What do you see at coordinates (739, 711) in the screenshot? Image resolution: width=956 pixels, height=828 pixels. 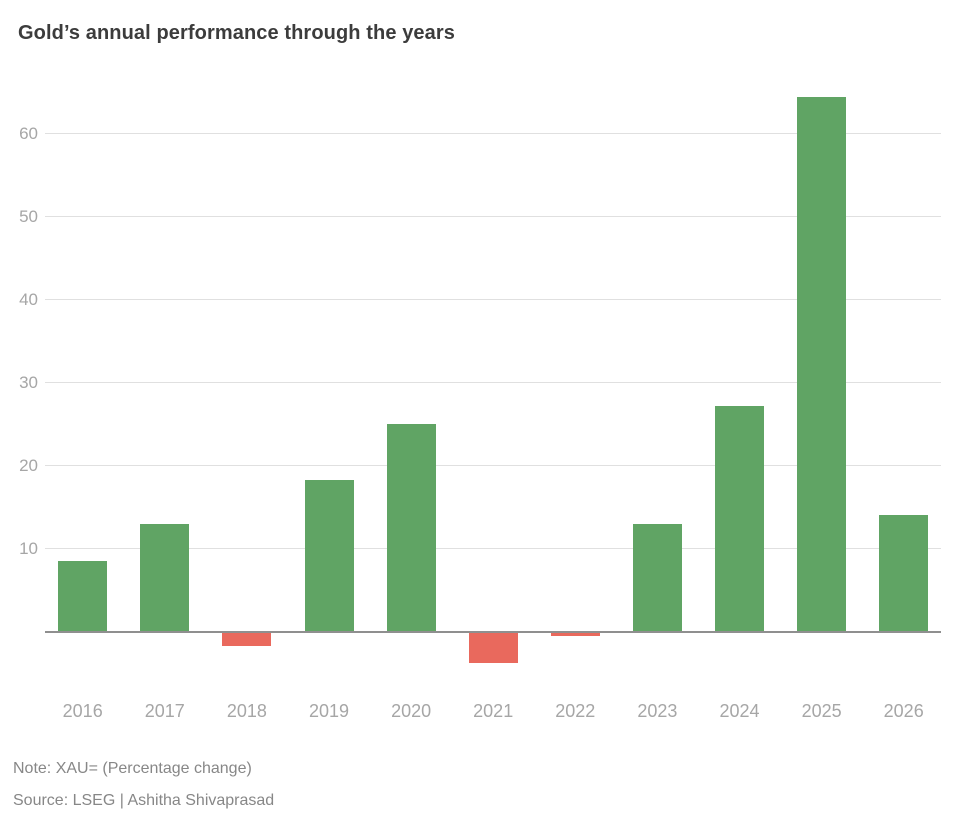 I see `x-axis-tick-2024: 2024` at bounding box center [739, 711].